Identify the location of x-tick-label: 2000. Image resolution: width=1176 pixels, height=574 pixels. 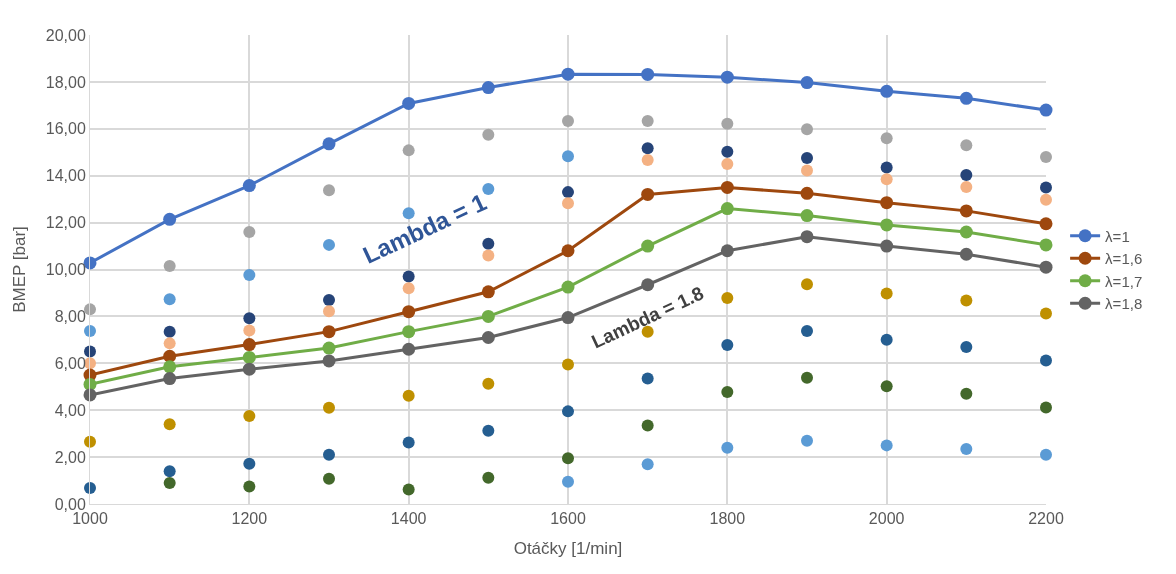
(886, 519).